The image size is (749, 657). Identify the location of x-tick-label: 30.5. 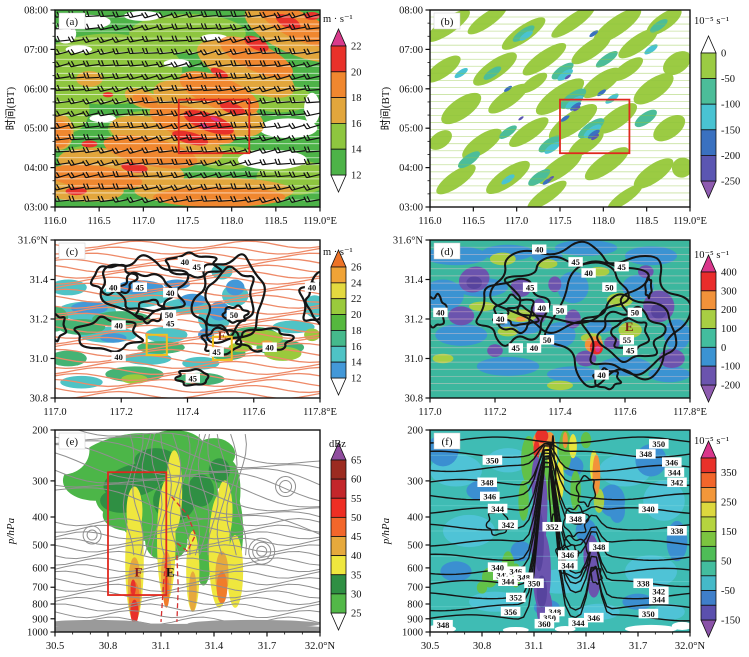
(55, 646).